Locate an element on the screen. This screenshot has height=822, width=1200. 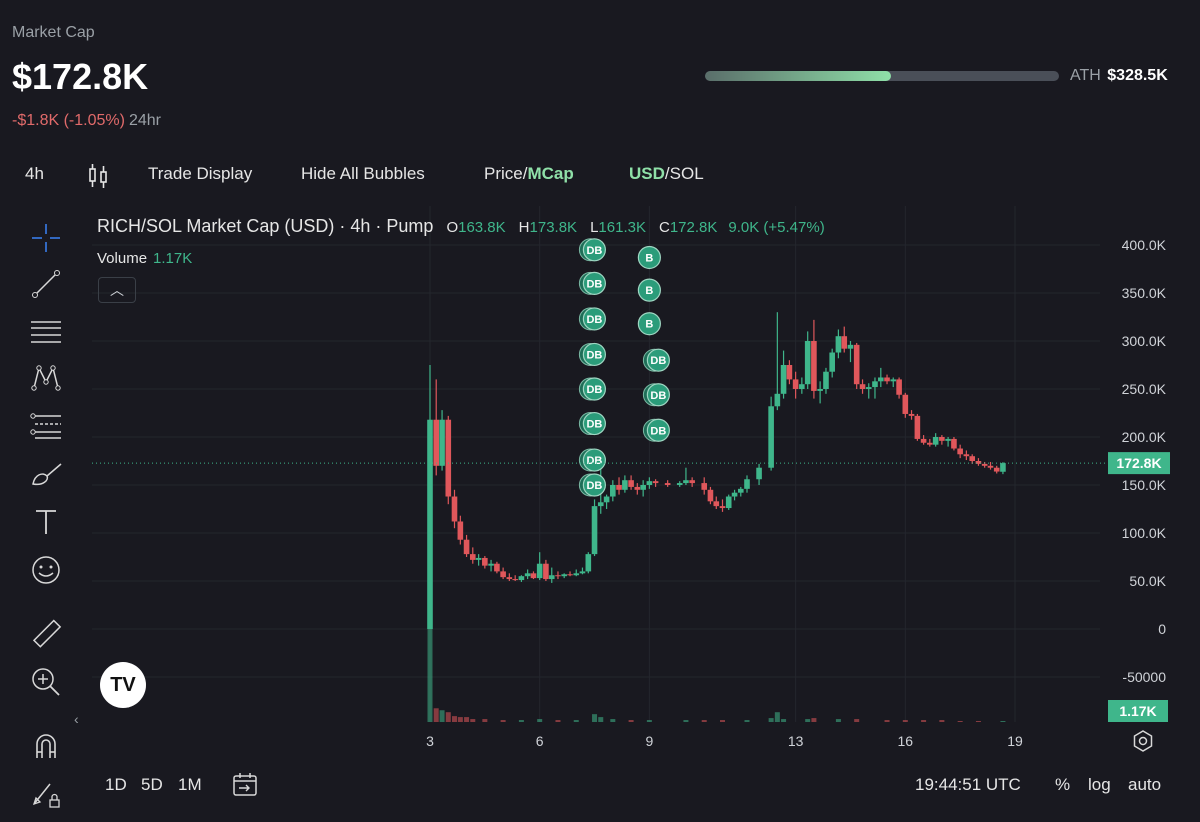
x-tick-label: 19 is located at coordinates (1015, 741).